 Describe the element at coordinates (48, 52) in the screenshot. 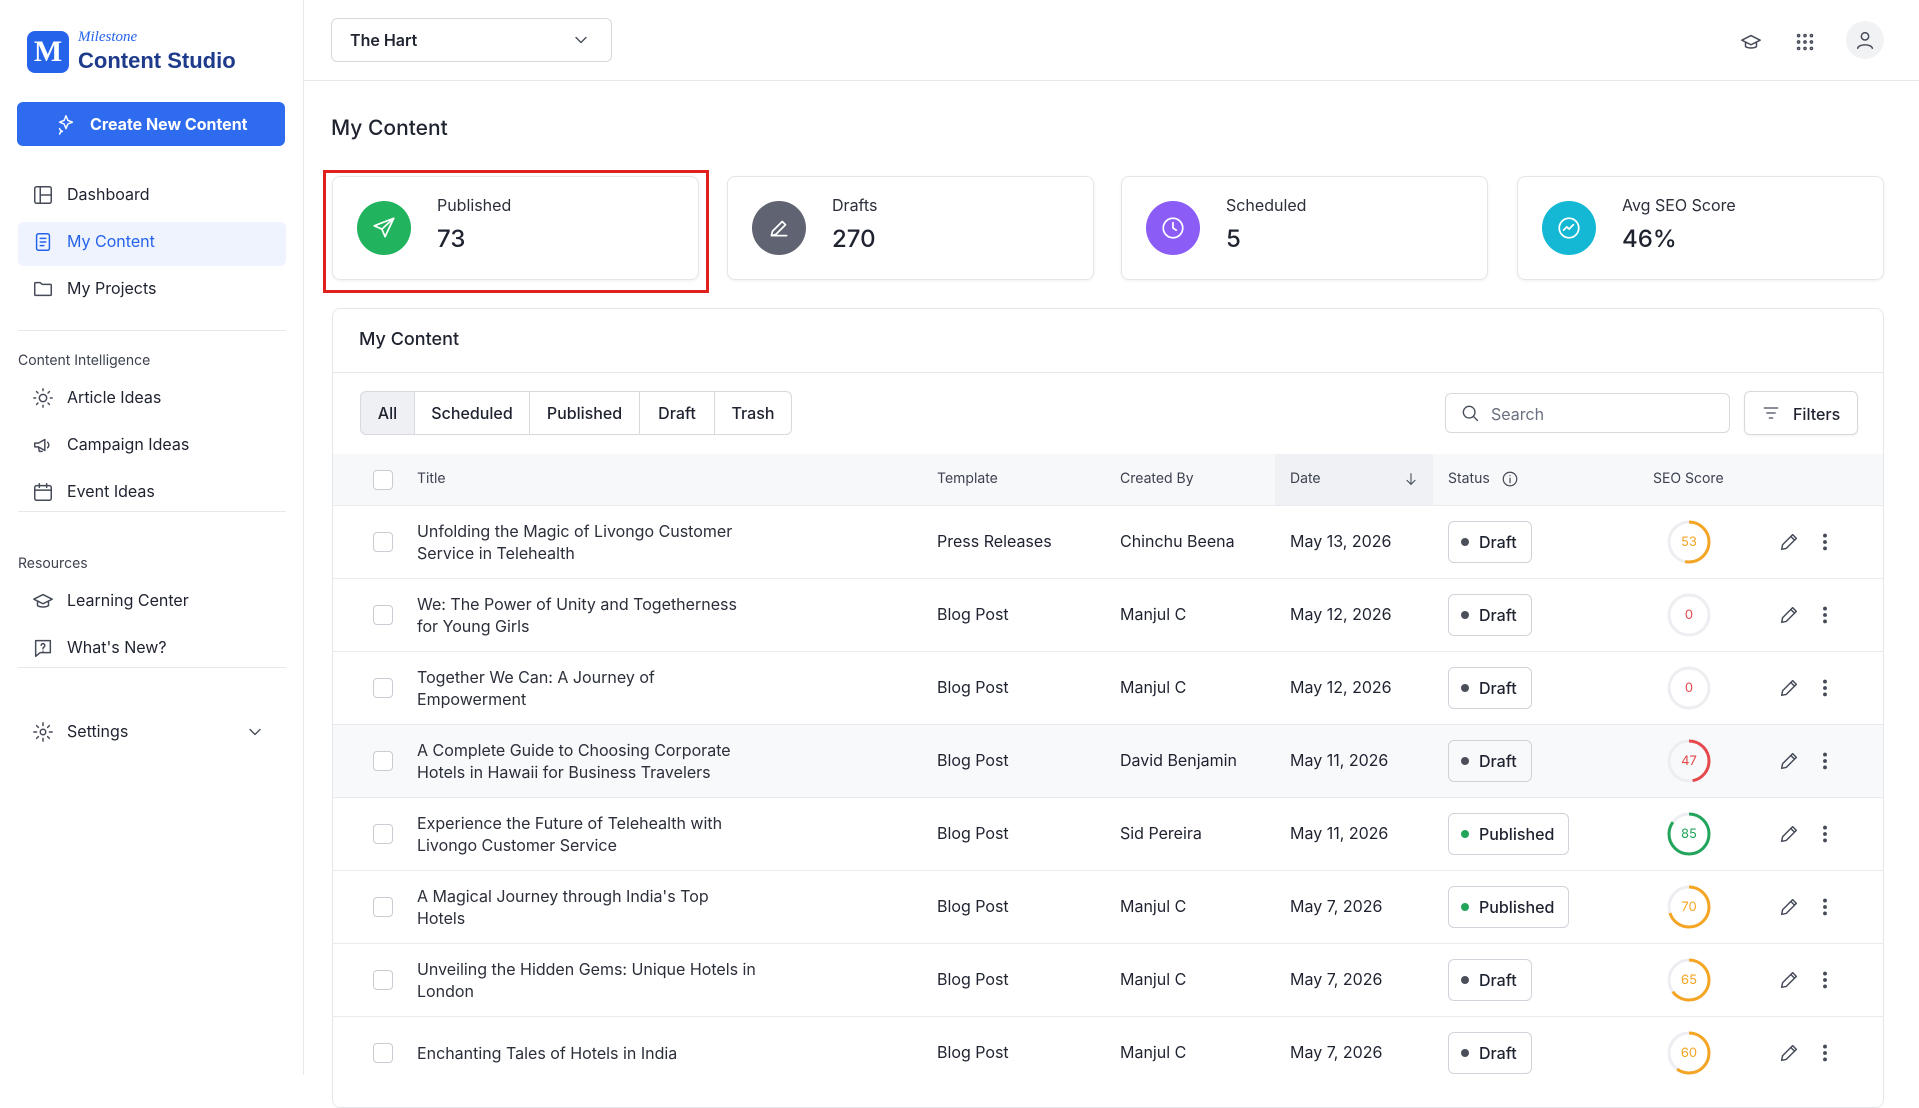

I see `logo: M` at that location.